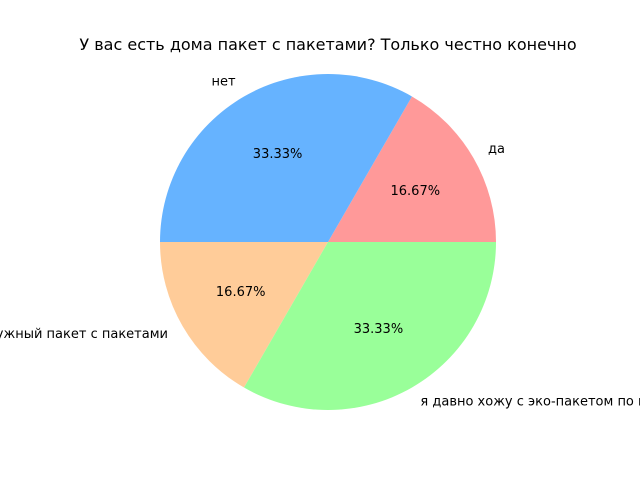 Image resolution: width=640 pixels, height=480 pixels. Describe the element at coordinates (496, 149) in the screenshot. I see `slice-label-0: да` at that location.